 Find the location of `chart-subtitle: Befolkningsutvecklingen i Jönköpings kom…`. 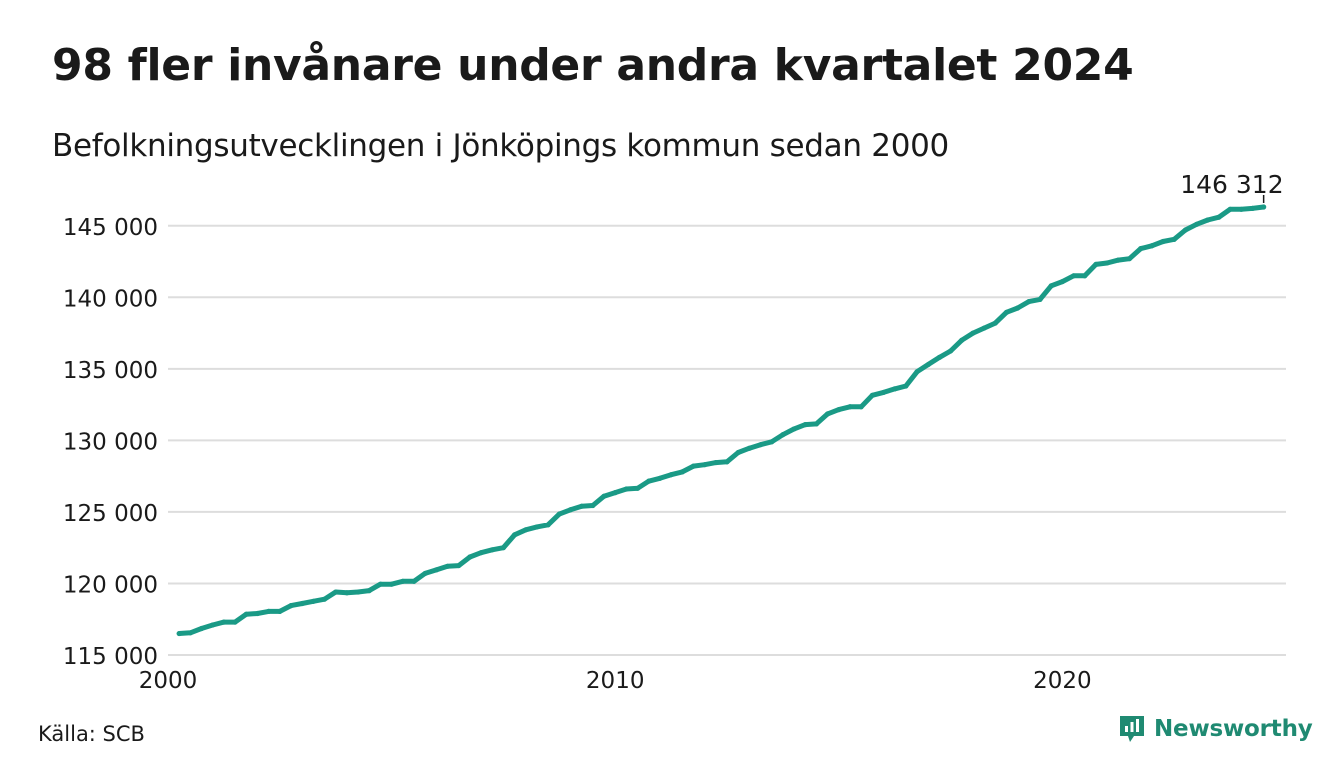

chart-subtitle: Befolkningsutvecklingen i Jönköpings kom… is located at coordinates (500, 146).